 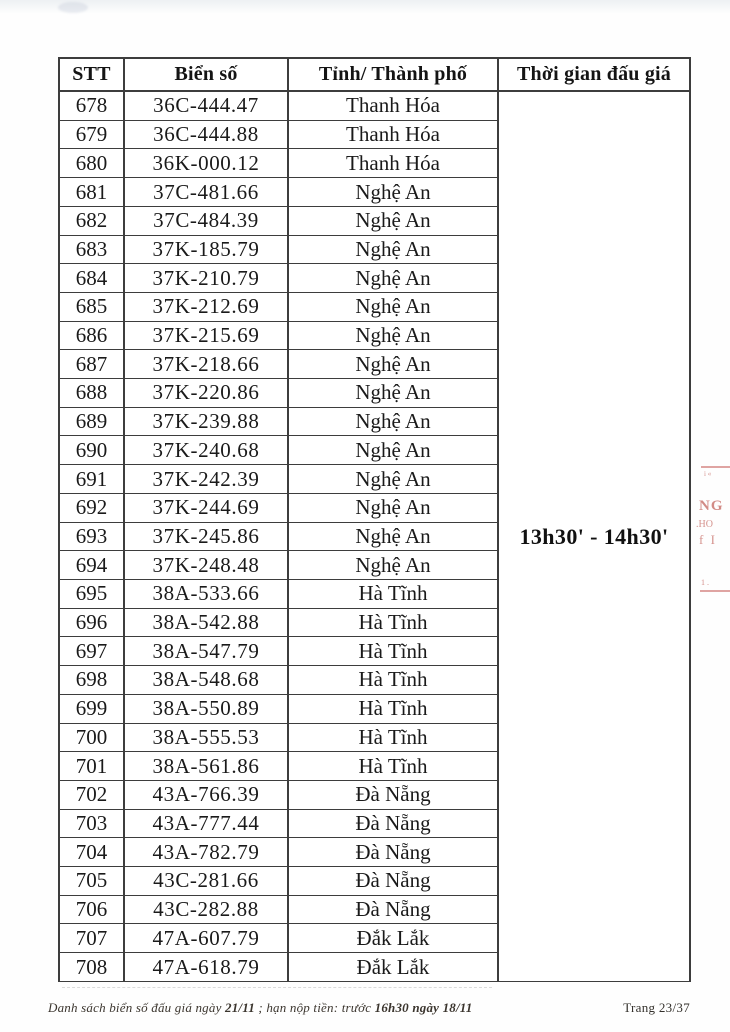 What do you see at coordinates (91, 622) in the screenshot?
I see `stt-cell: 696` at bounding box center [91, 622].